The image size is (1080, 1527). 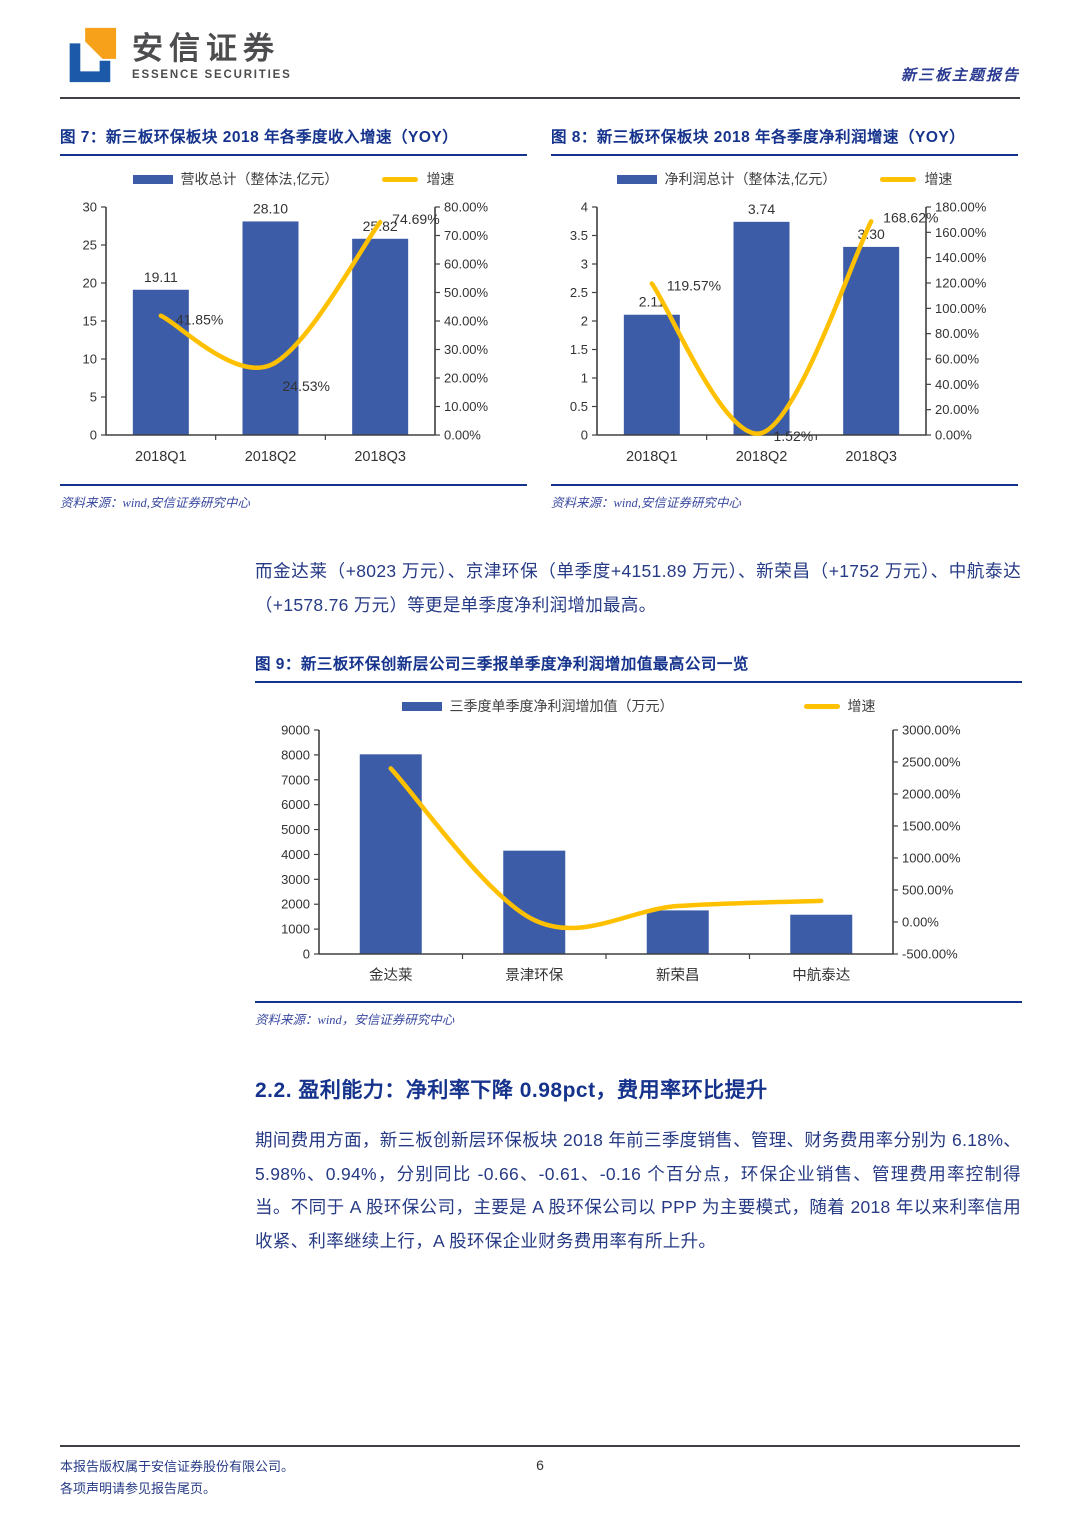 What do you see at coordinates (306, 386) in the screenshot?
I see `svg-text: 24.53%` at bounding box center [306, 386].